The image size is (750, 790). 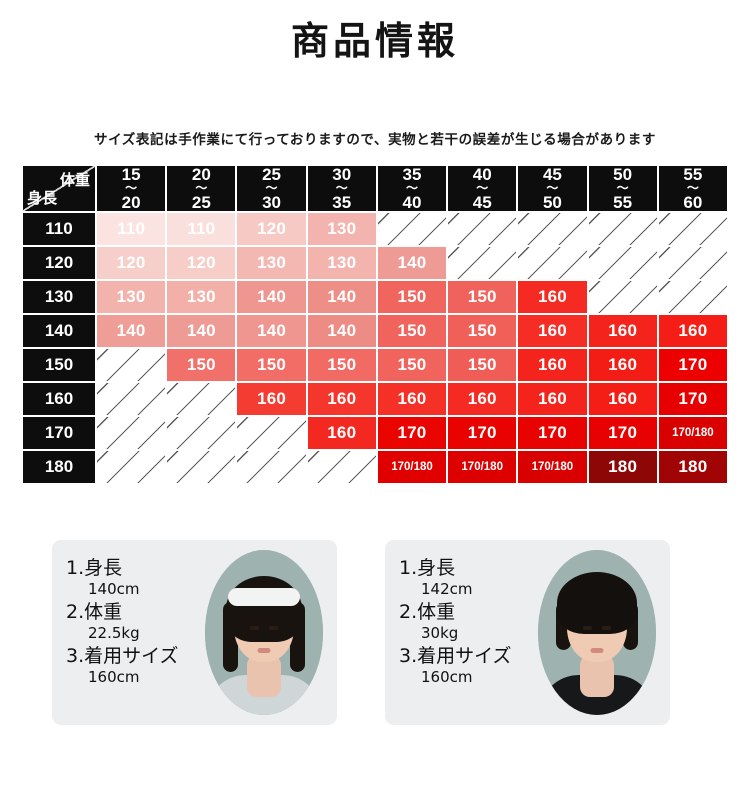 I want to click on weight-range-low: 30, so click(x=342, y=174).